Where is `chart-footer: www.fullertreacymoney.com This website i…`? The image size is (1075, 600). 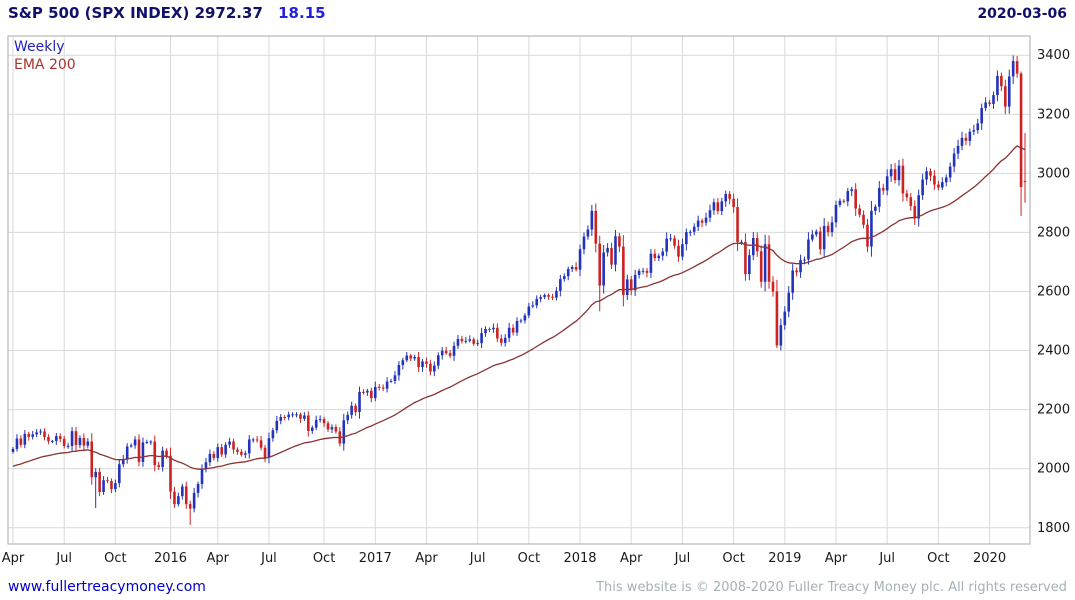 chart-footer: www.fullertreacymoney.com This website i… is located at coordinates (537, 587).